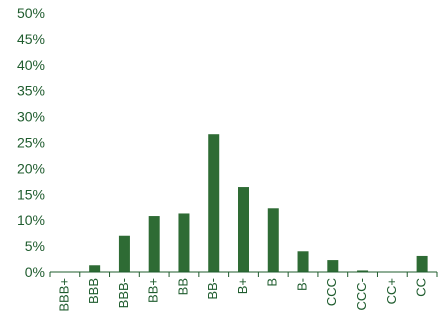  Describe the element at coordinates (31, 91) in the screenshot. I see `y-tick-label: 35%` at that location.